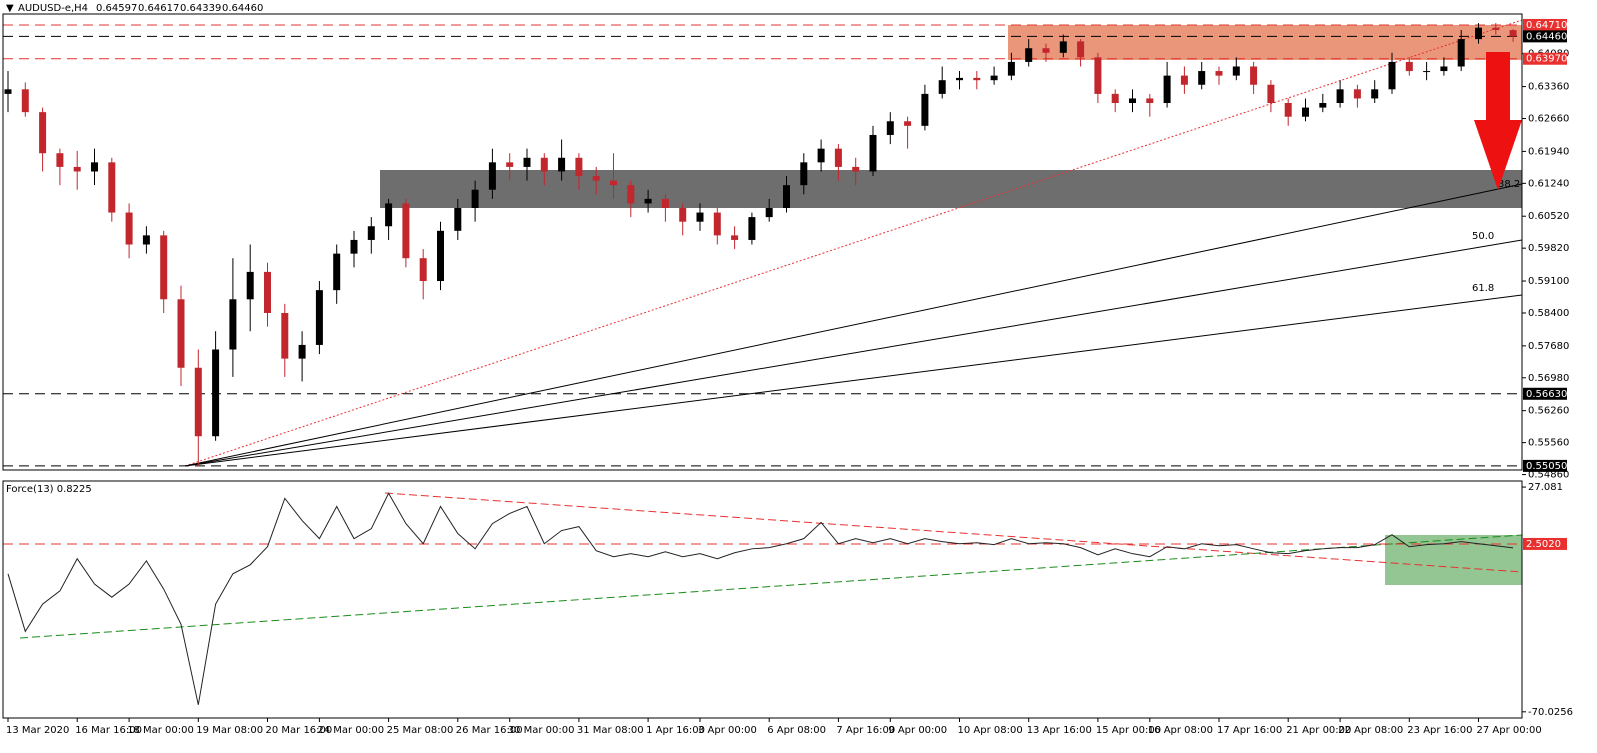 The height and width of the screenshot is (753, 1597). I want to click on x-tick-label: 13 Apr 16:00, so click(1059, 730).